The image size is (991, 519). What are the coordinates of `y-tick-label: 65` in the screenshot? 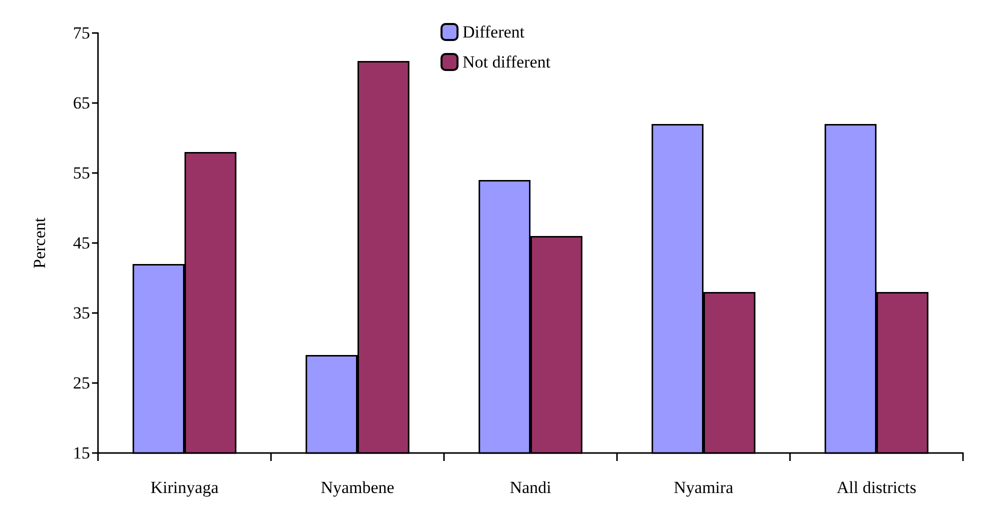 It's located at (81, 103).